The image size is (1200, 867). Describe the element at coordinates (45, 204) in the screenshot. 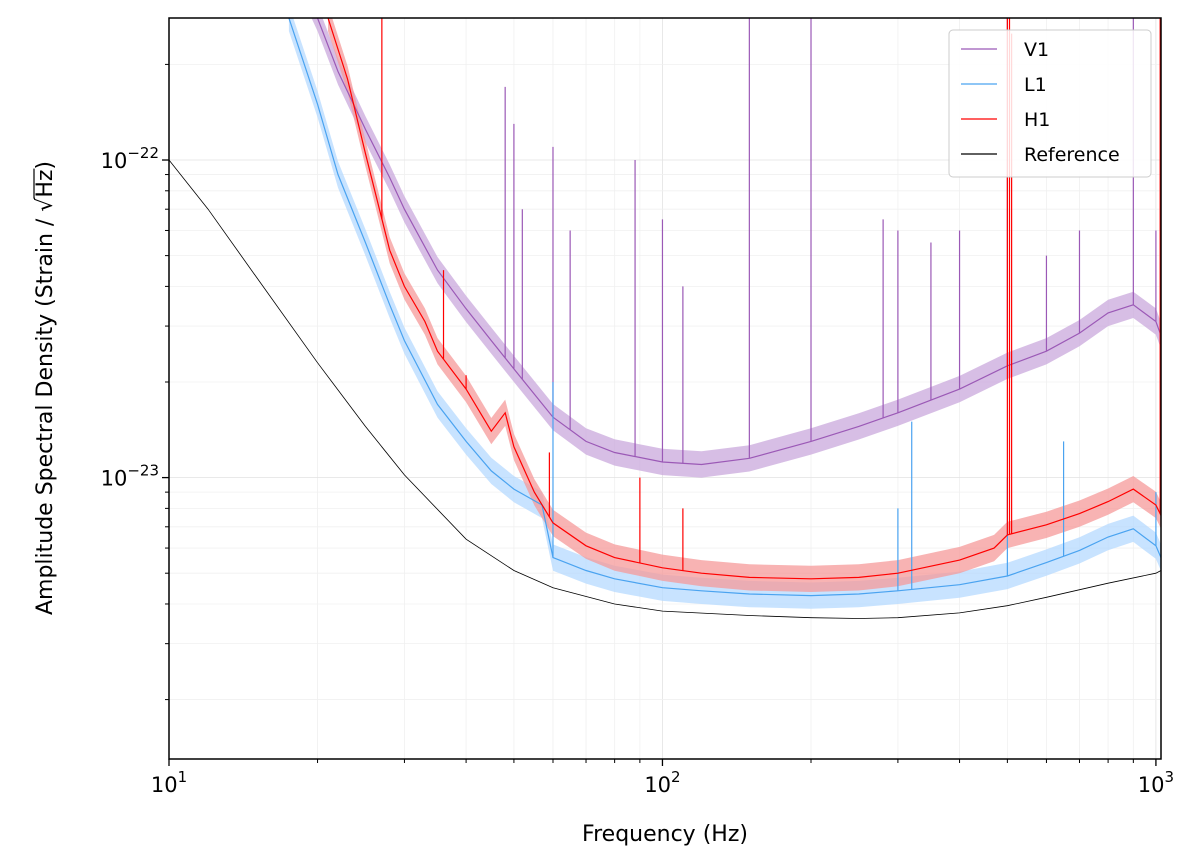

I see `y-axis-label-radical: √` at that location.